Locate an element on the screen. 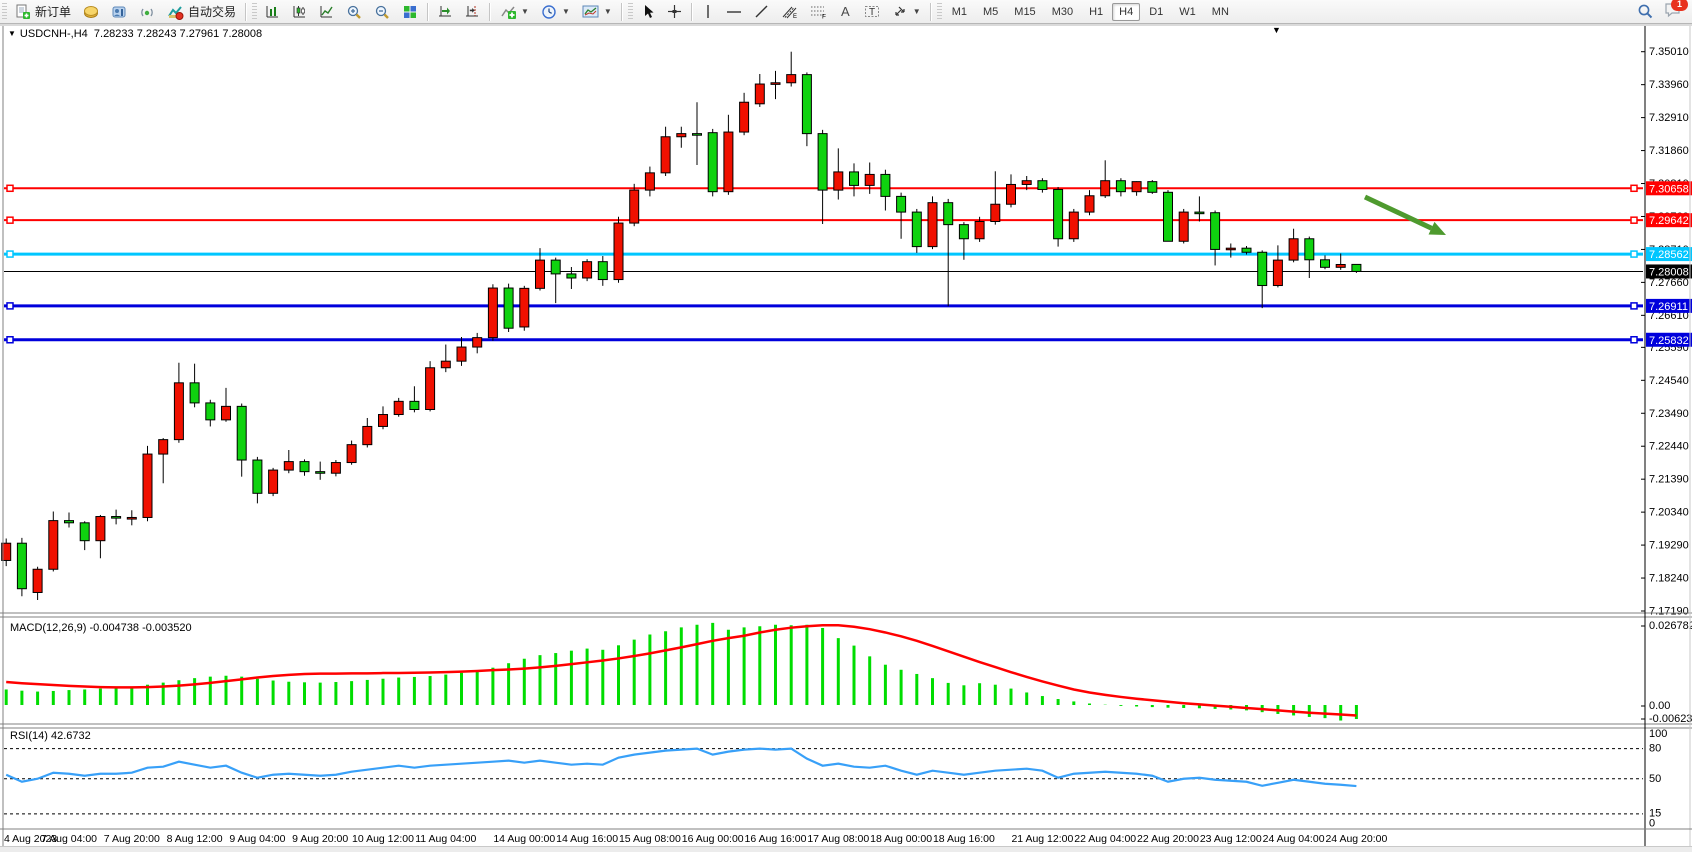 Image resolution: width=1692 pixels, height=852 pixels. auto-scroll-button is located at coordinates (445, 11).